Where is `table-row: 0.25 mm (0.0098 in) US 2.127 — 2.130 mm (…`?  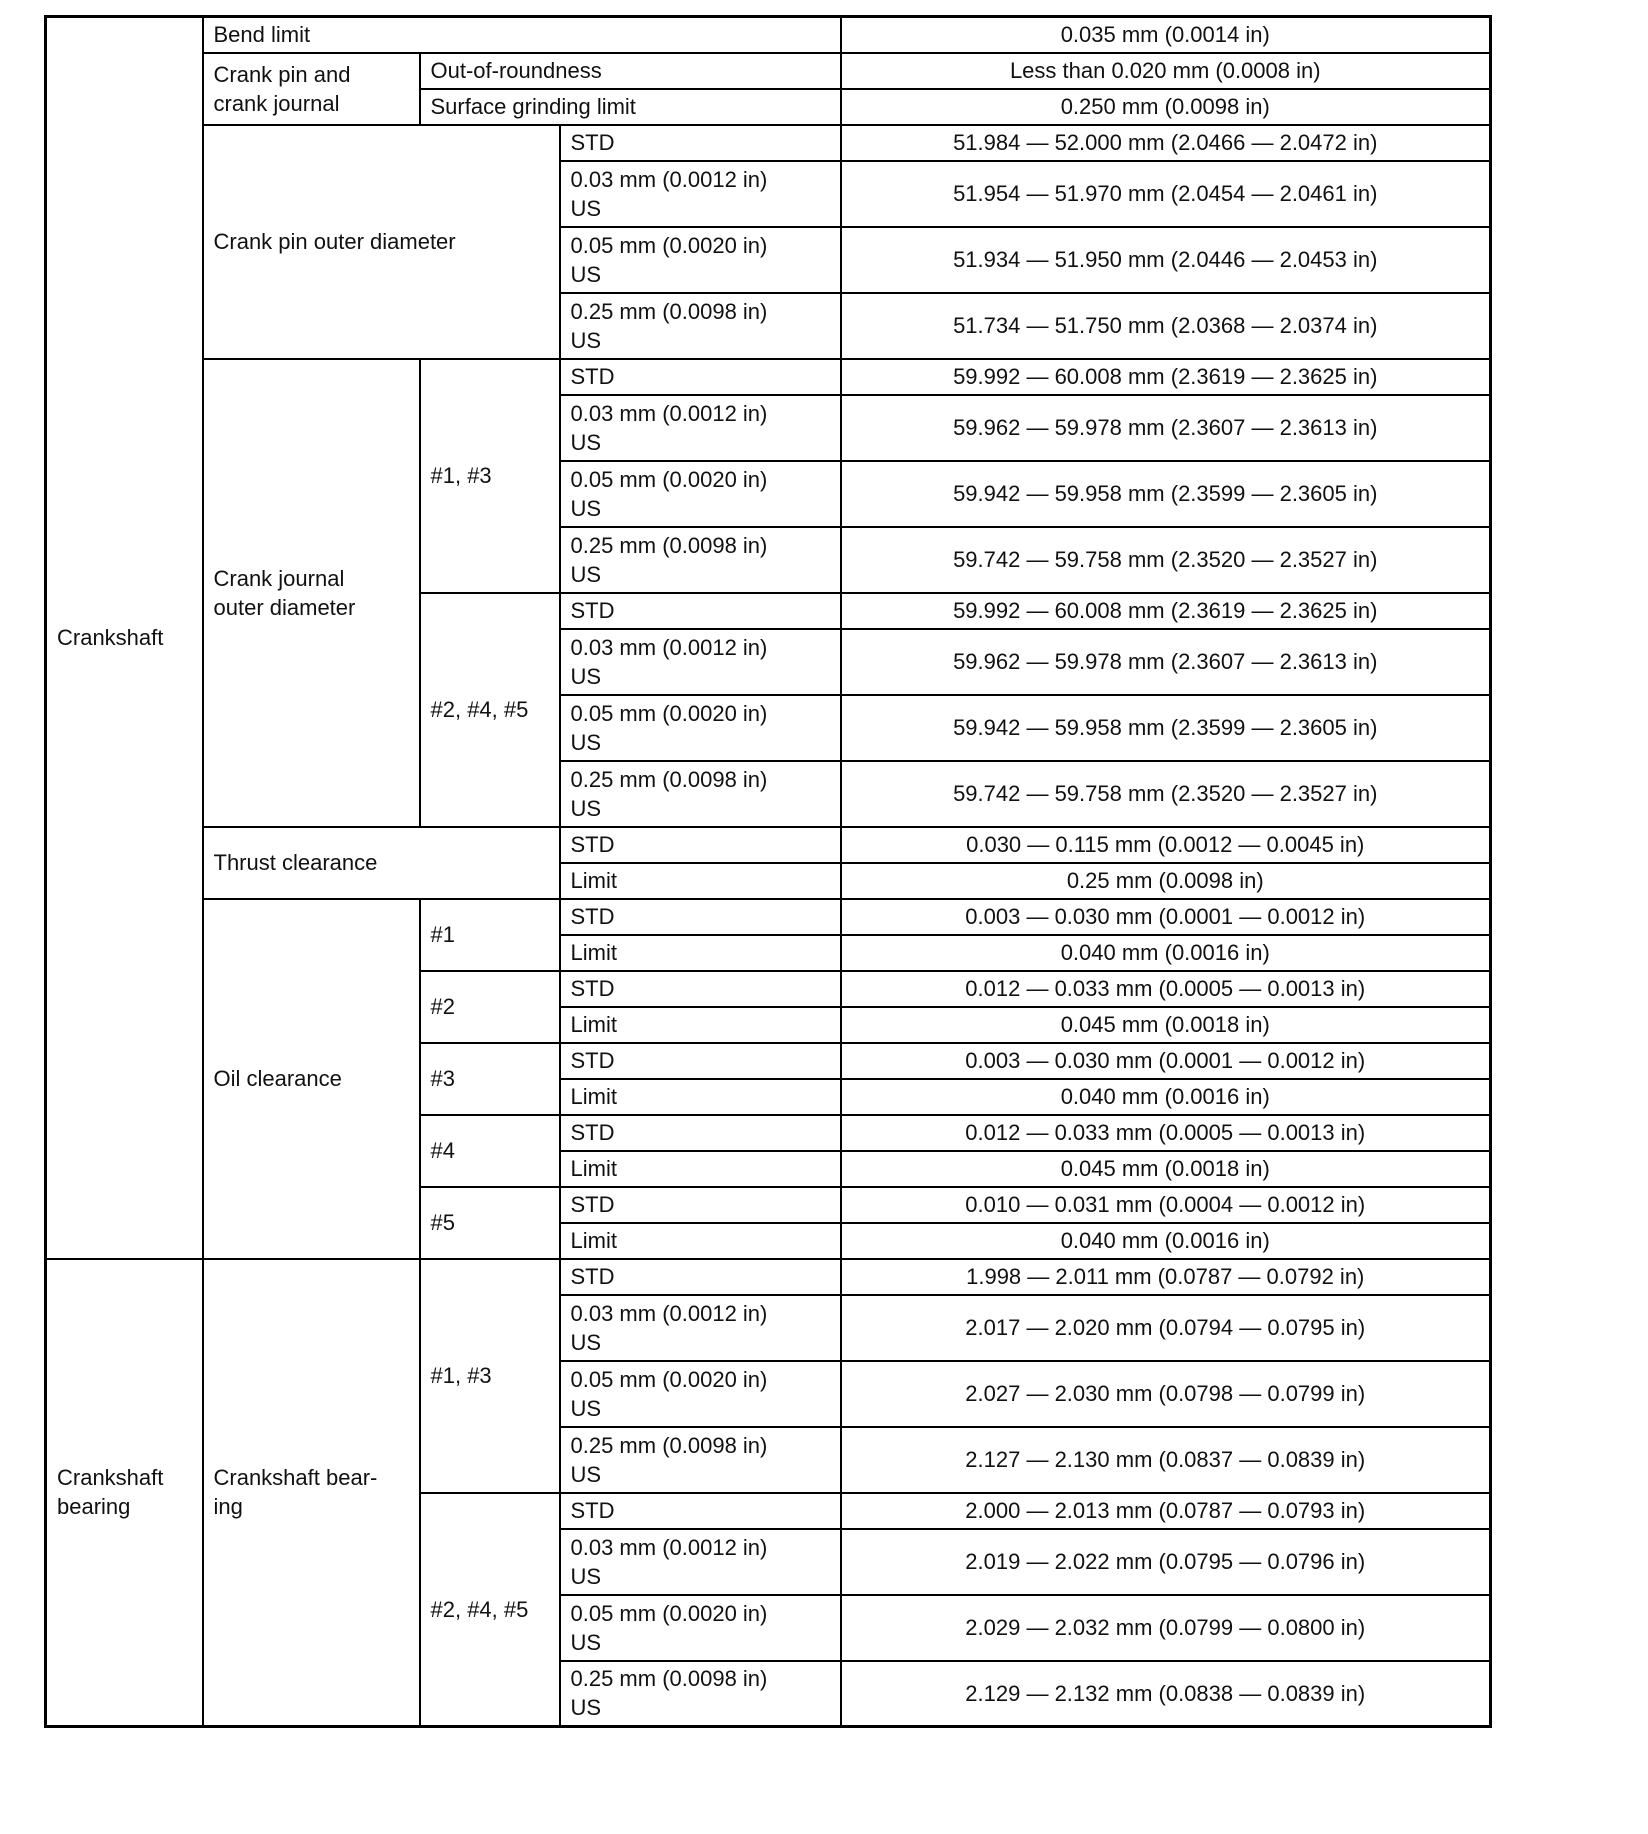 table-row: 0.25 mm (0.0098 in) US 2.127 — 2.130 mm (… is located at coordinates (769, 1459).